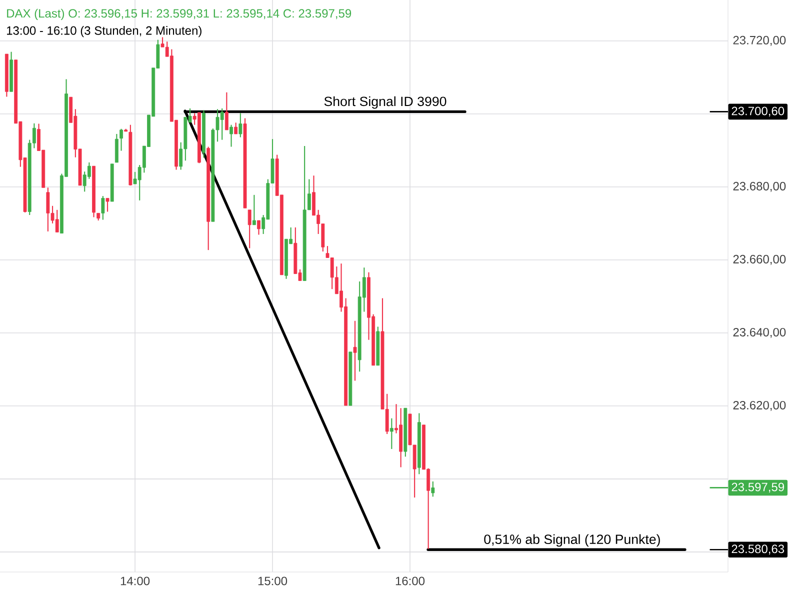 Image resolution: width=800 pixels, height=600 pixels. What do you see at coordinates (385, 102) in the screenshot?
I see `annotation: Short Signal ID 3990` at bounding box center [385, 102].